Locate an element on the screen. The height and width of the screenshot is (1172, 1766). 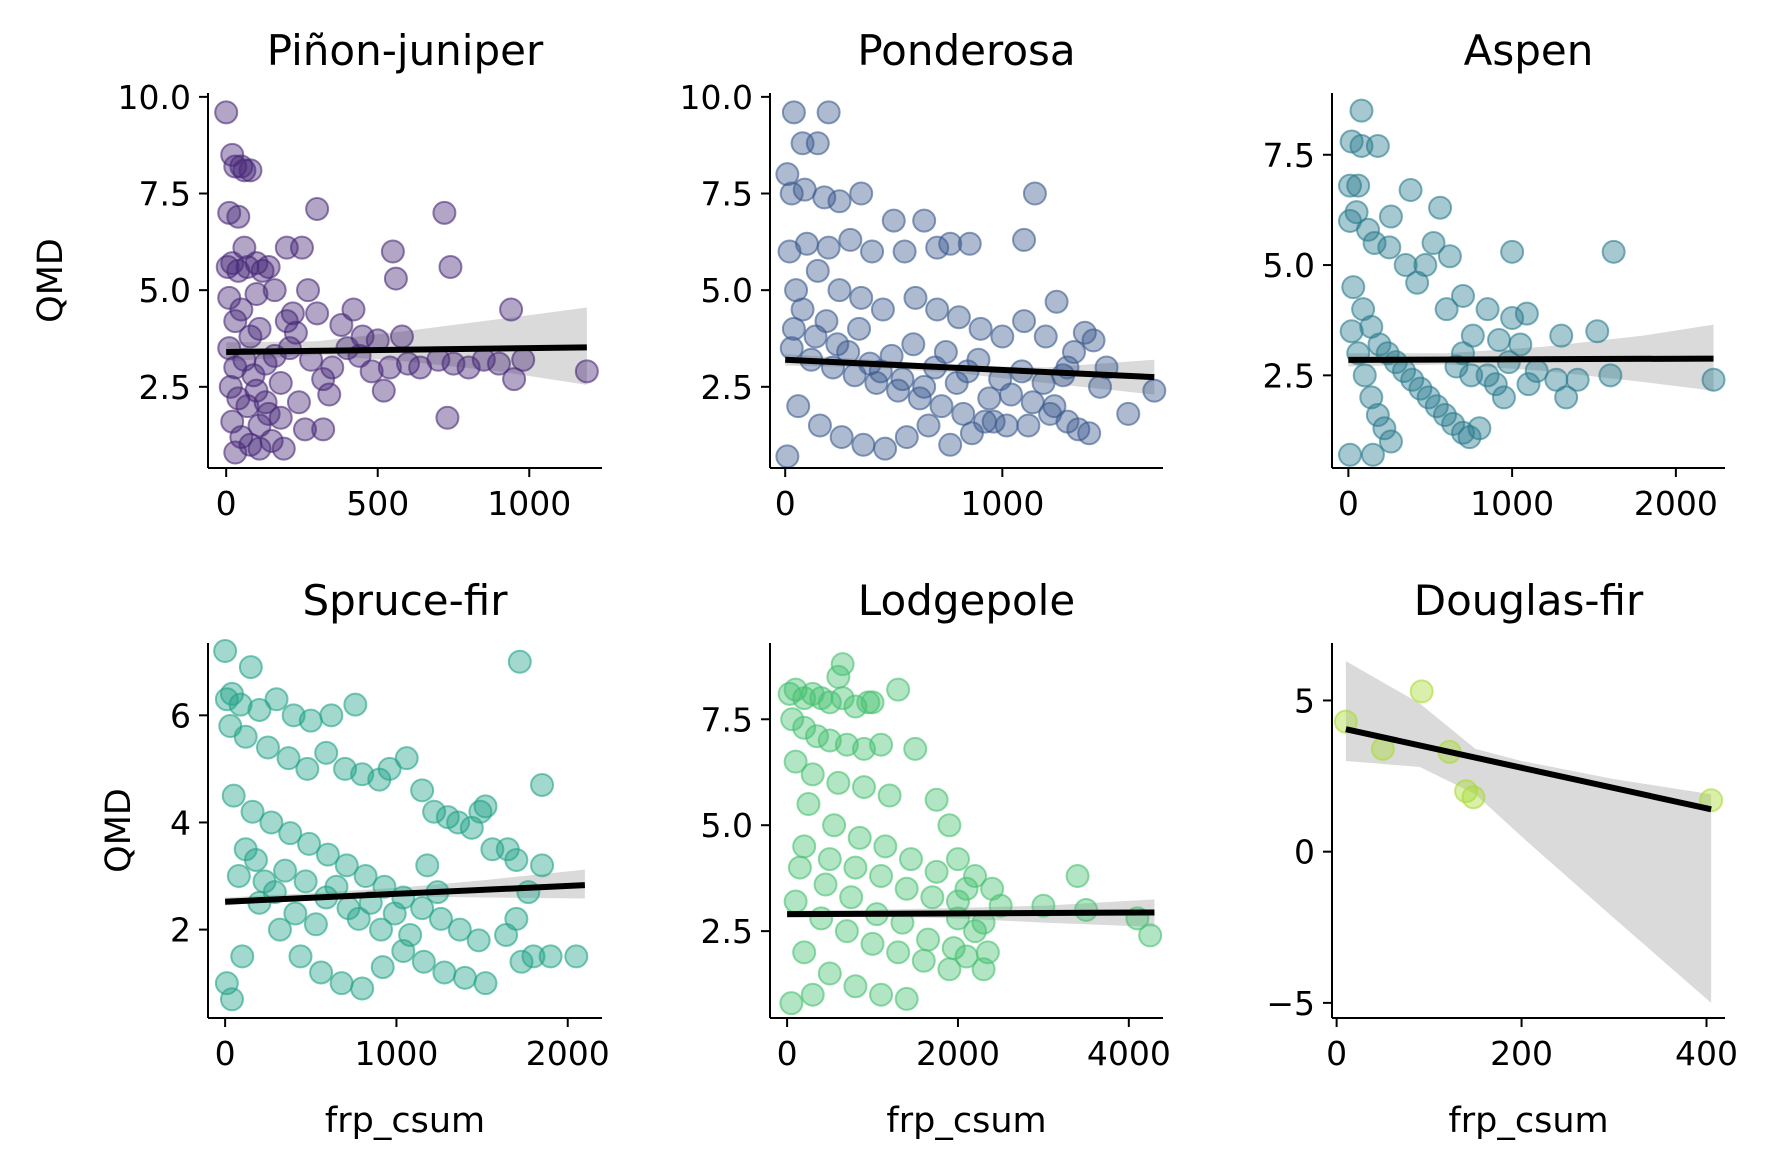
y-tick-label: 0 is located at coordinates (1304, 852).